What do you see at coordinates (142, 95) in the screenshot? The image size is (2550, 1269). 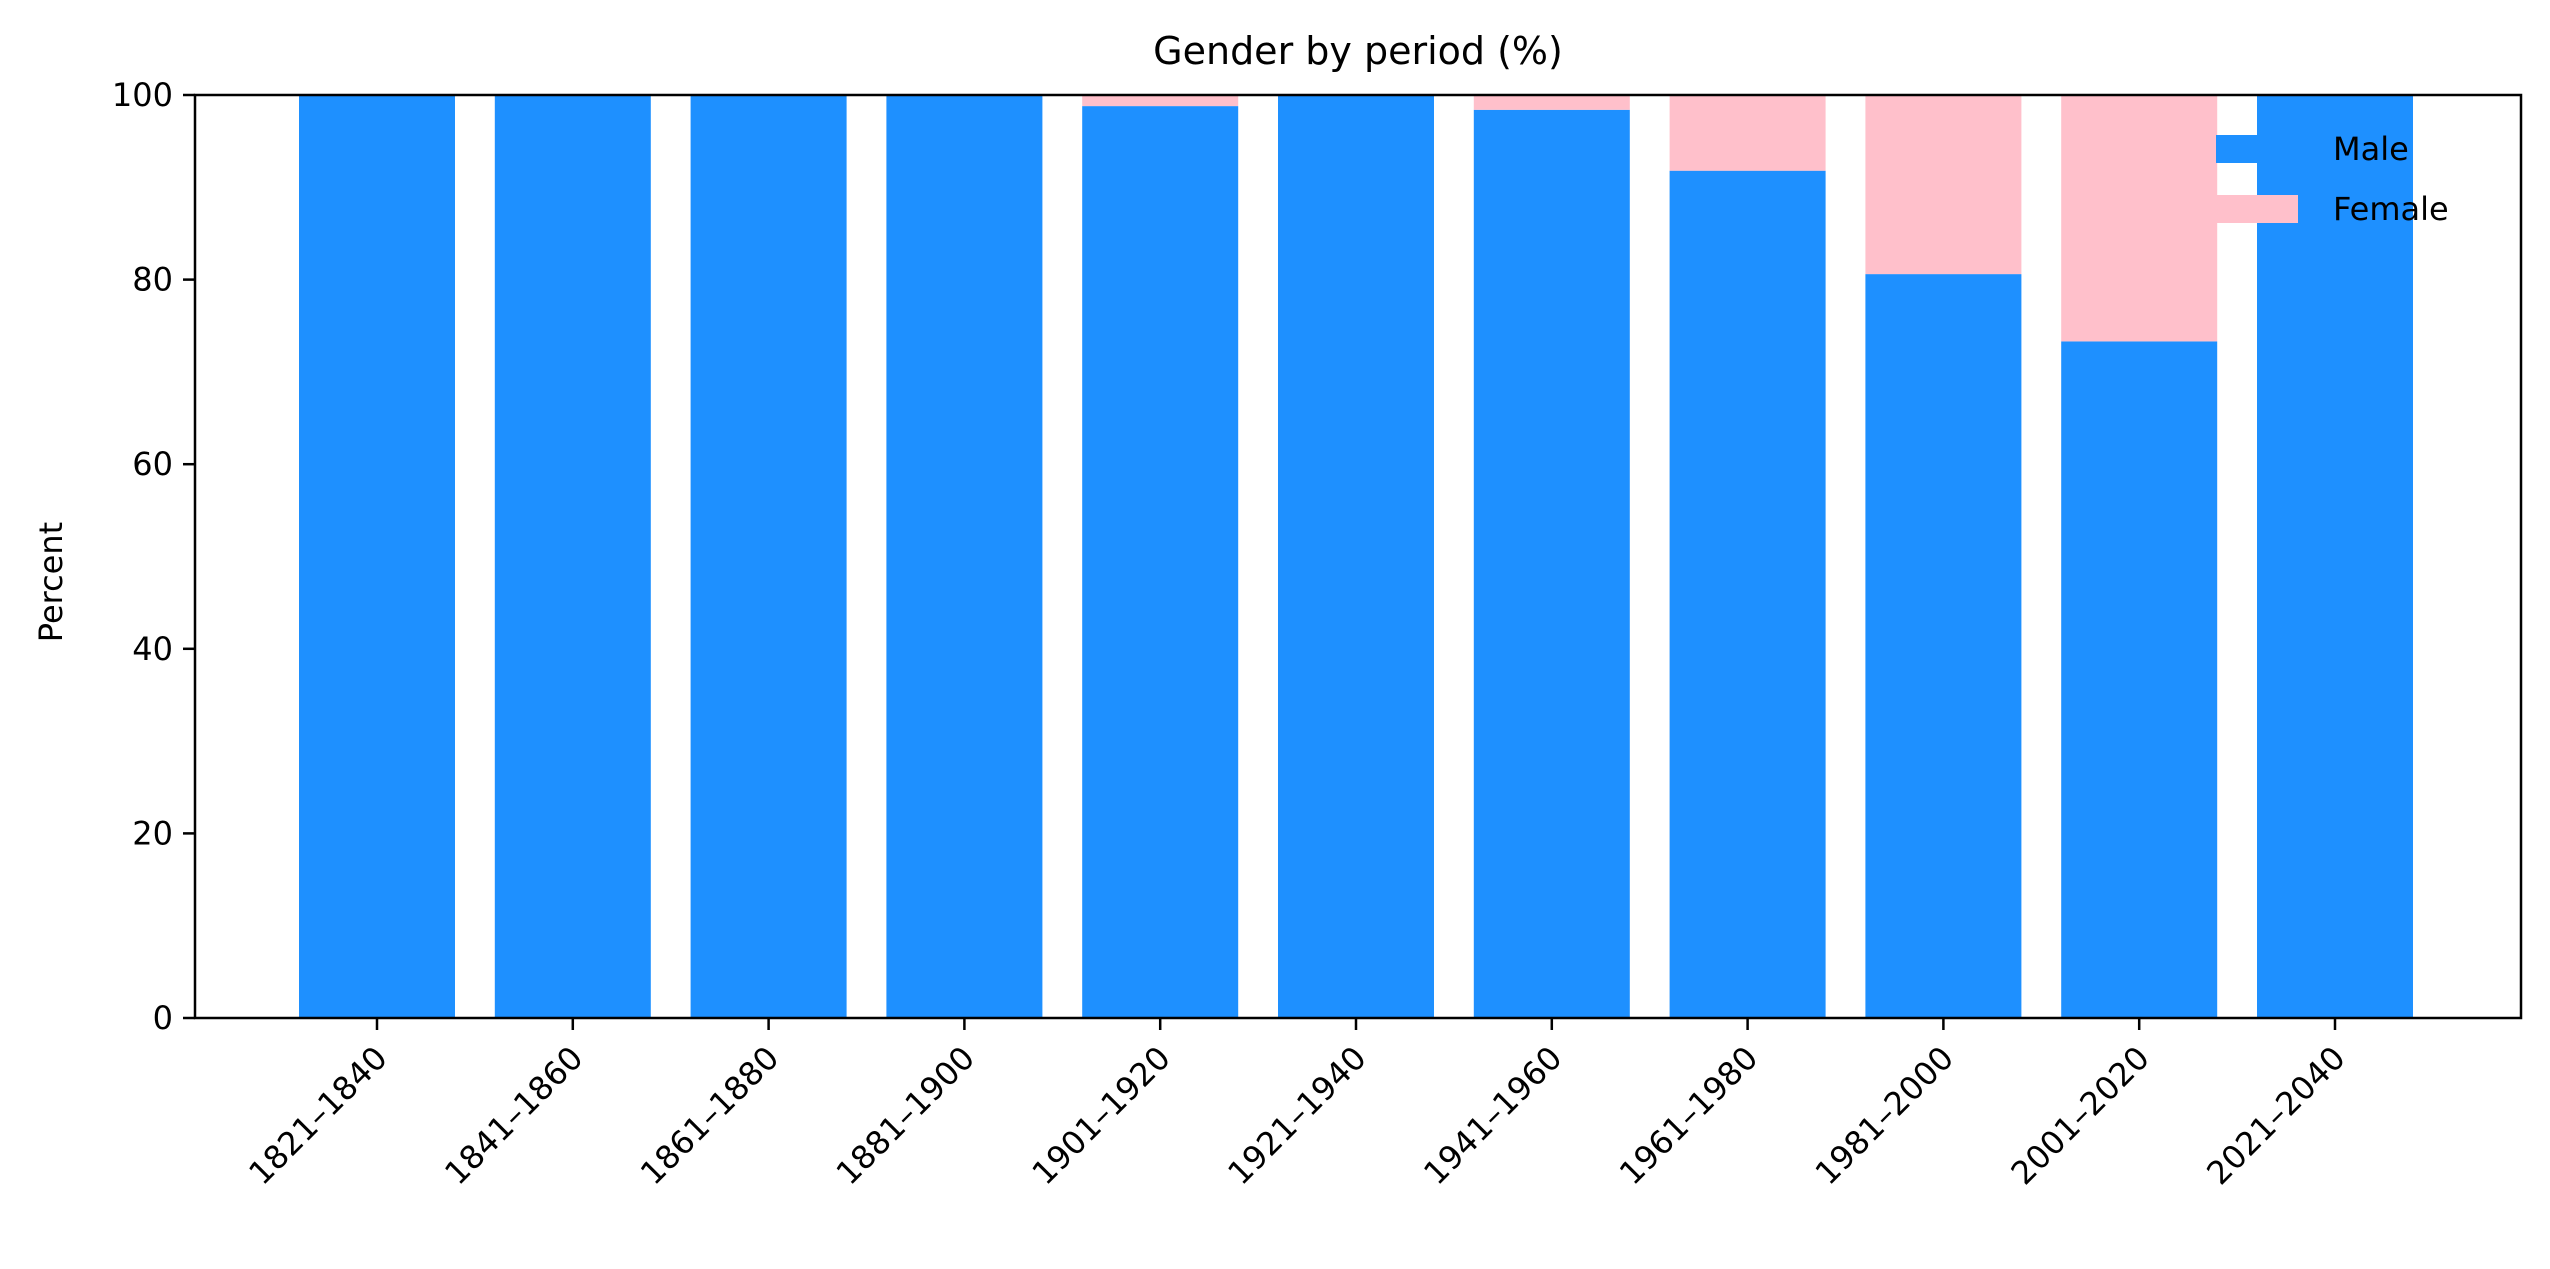 I see `y-tick-label-100: 100` at bounding box center [142, 95].